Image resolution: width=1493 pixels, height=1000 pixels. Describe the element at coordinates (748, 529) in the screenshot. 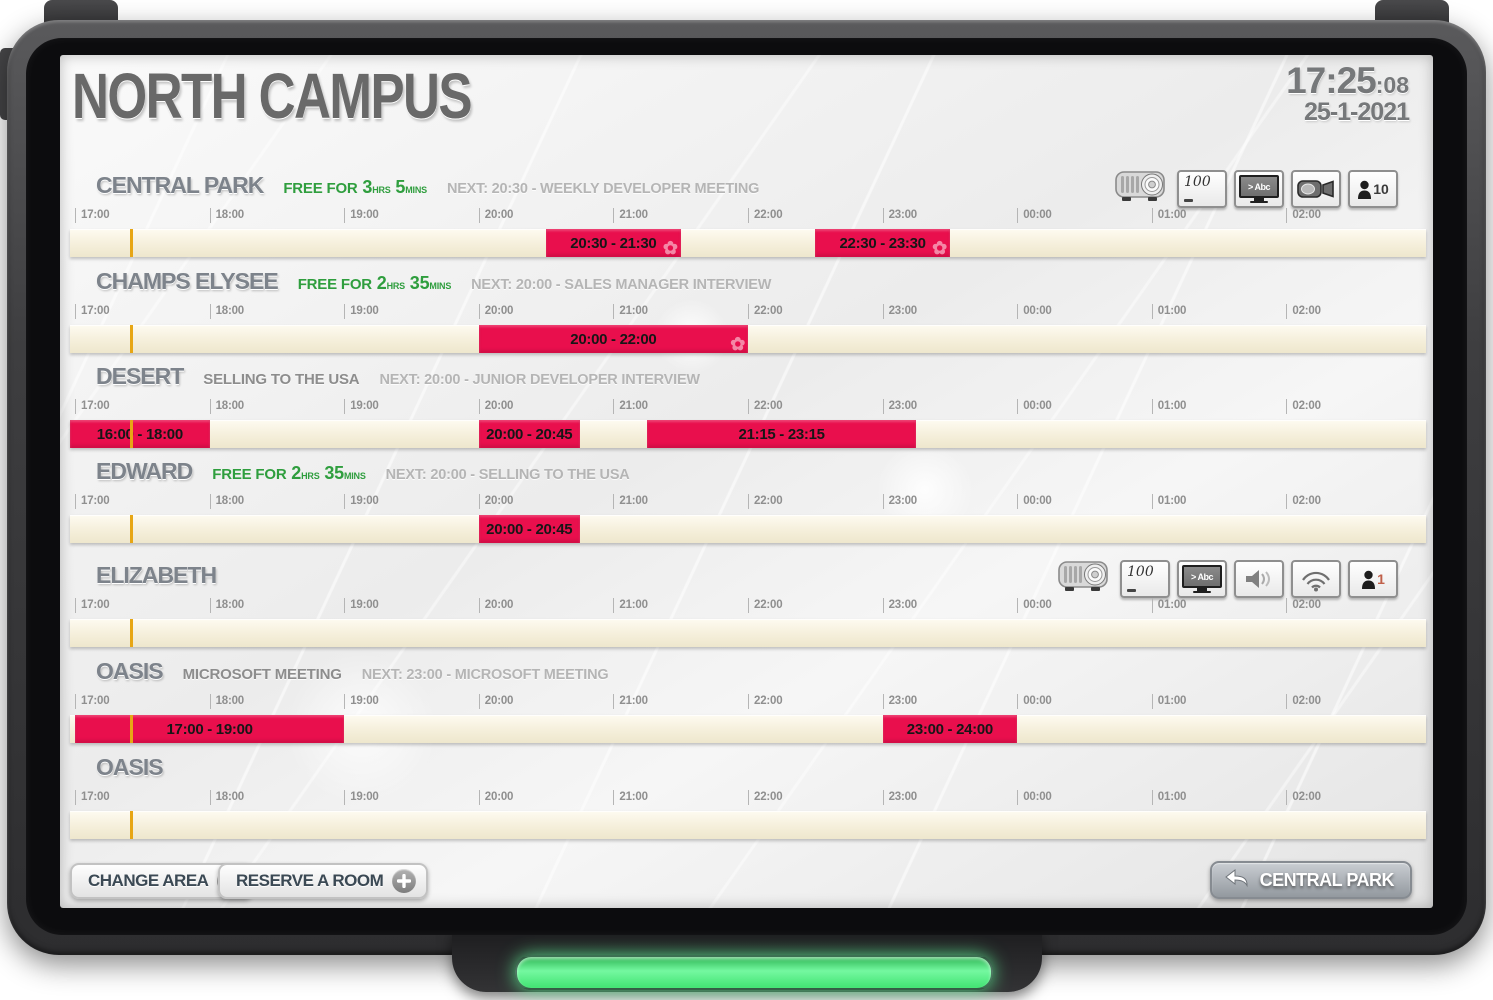

I see `timeline-bar: 20:00 - 20:45` at that location.